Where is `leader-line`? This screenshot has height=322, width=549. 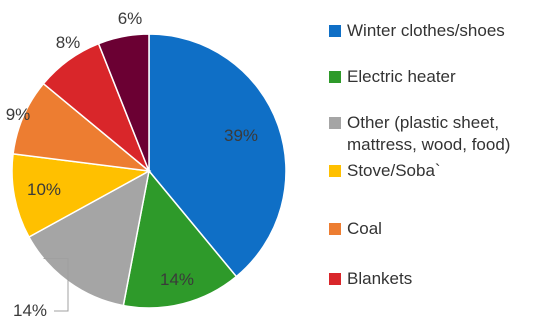 leader-line is located at coordinates (56, 284).